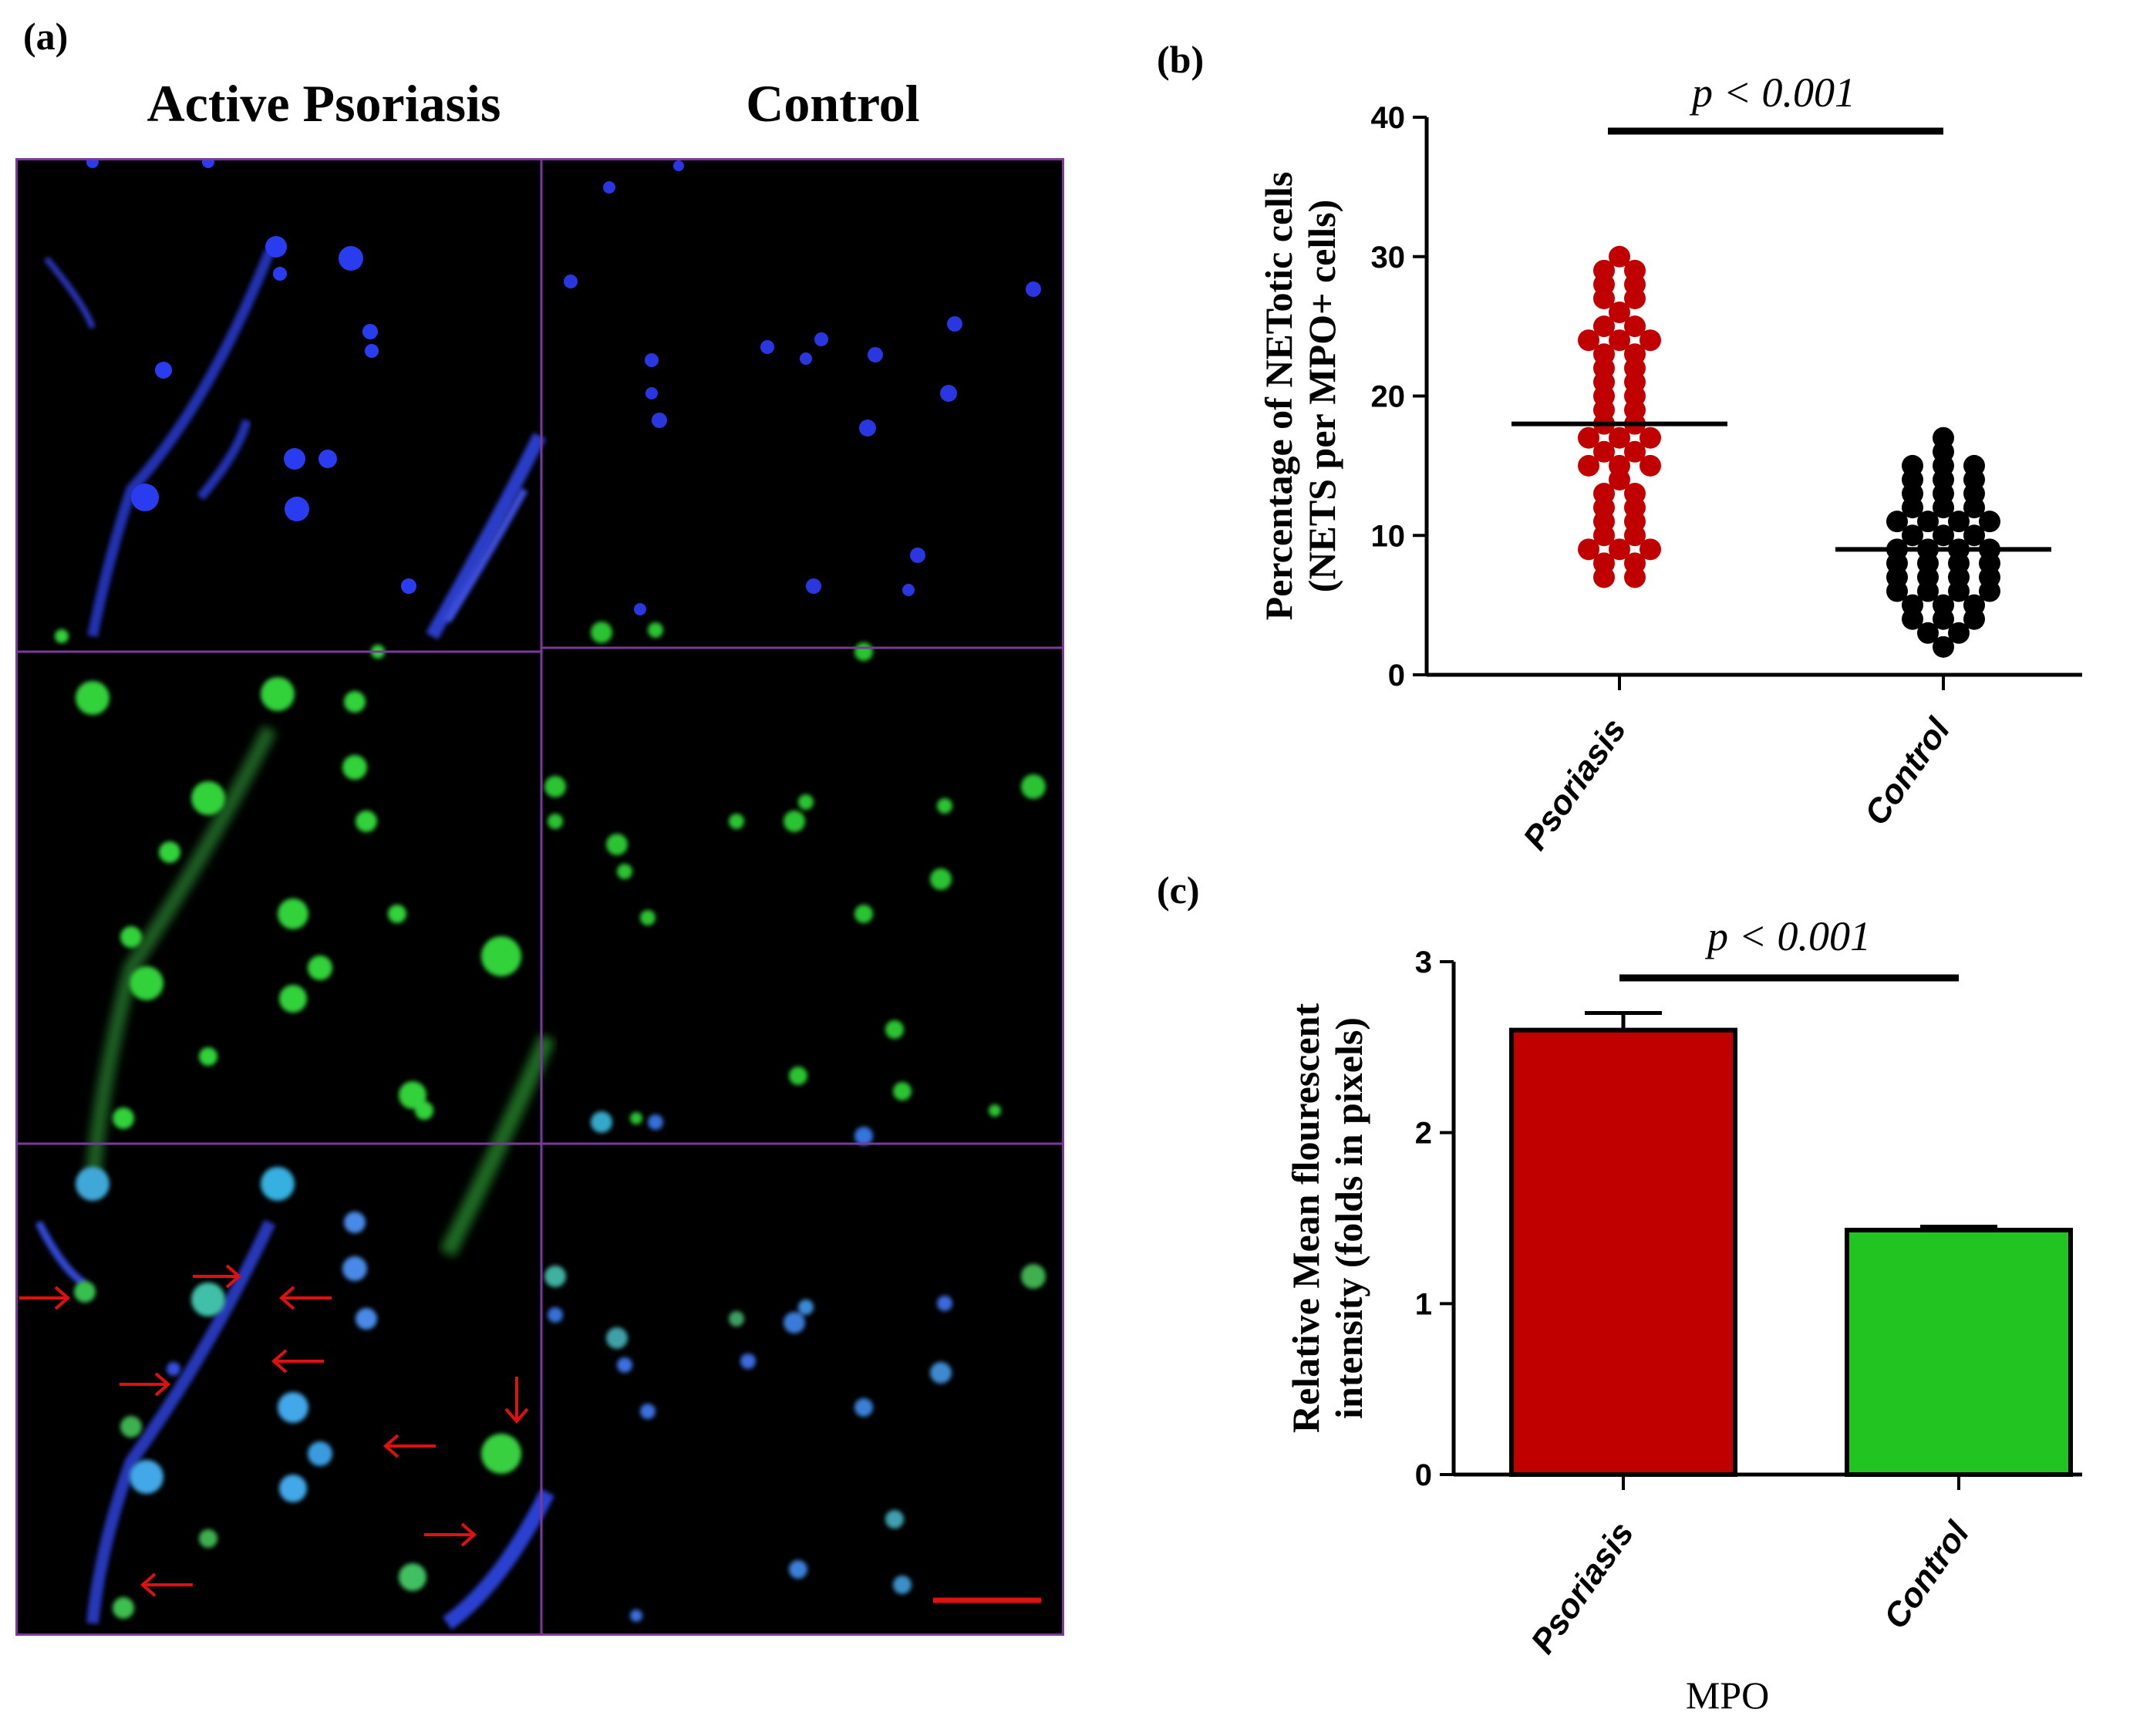  Describe the element at coordinates (1321, 396) in the screenshot. I see `y-axis-label-line: (NETS per MPO+ cells)` at that location.